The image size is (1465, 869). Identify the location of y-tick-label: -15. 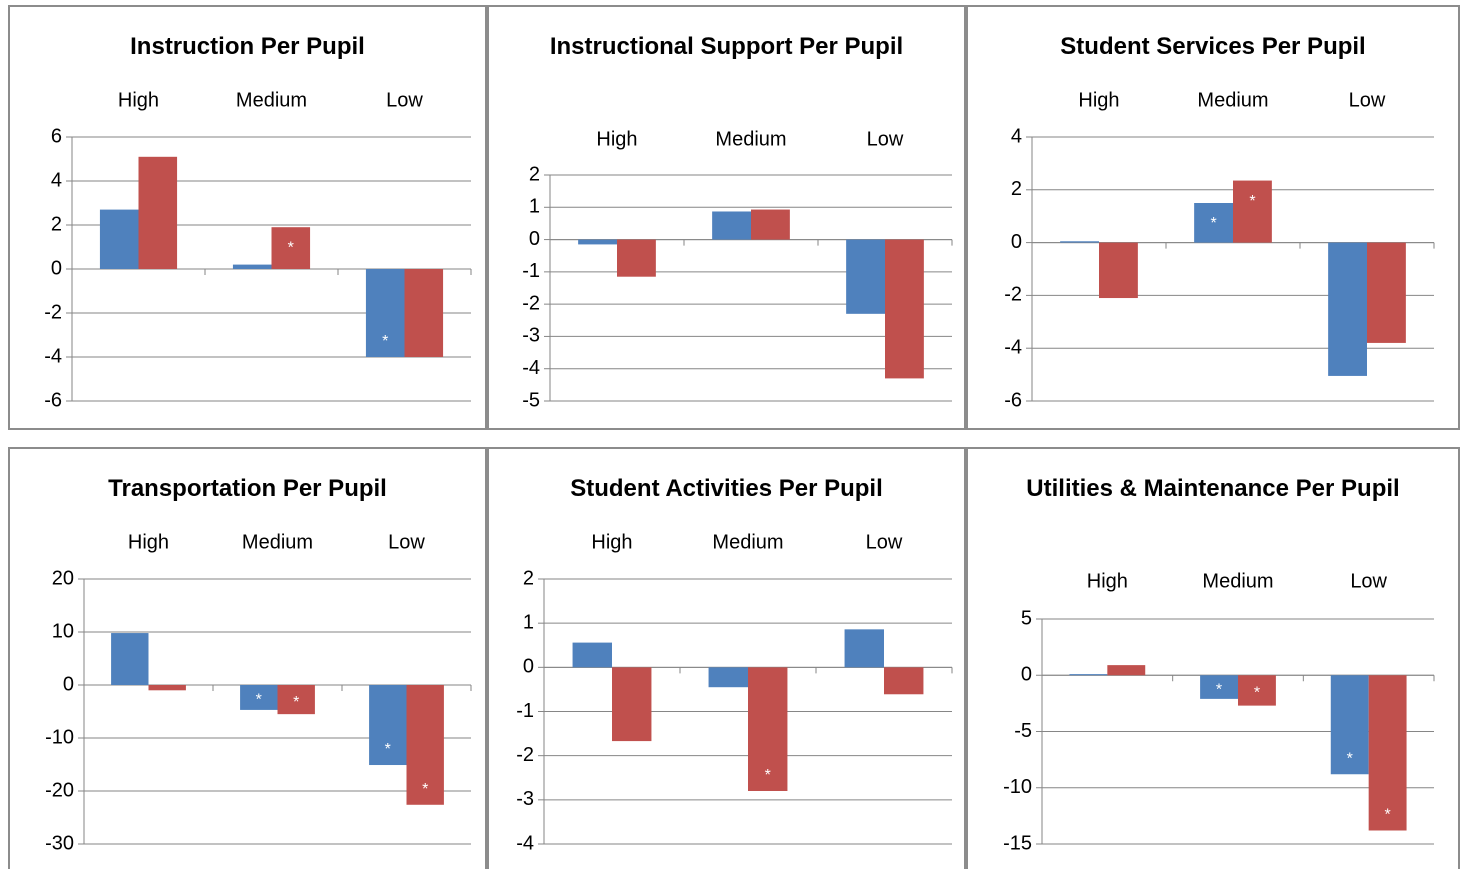
(1017, 843).